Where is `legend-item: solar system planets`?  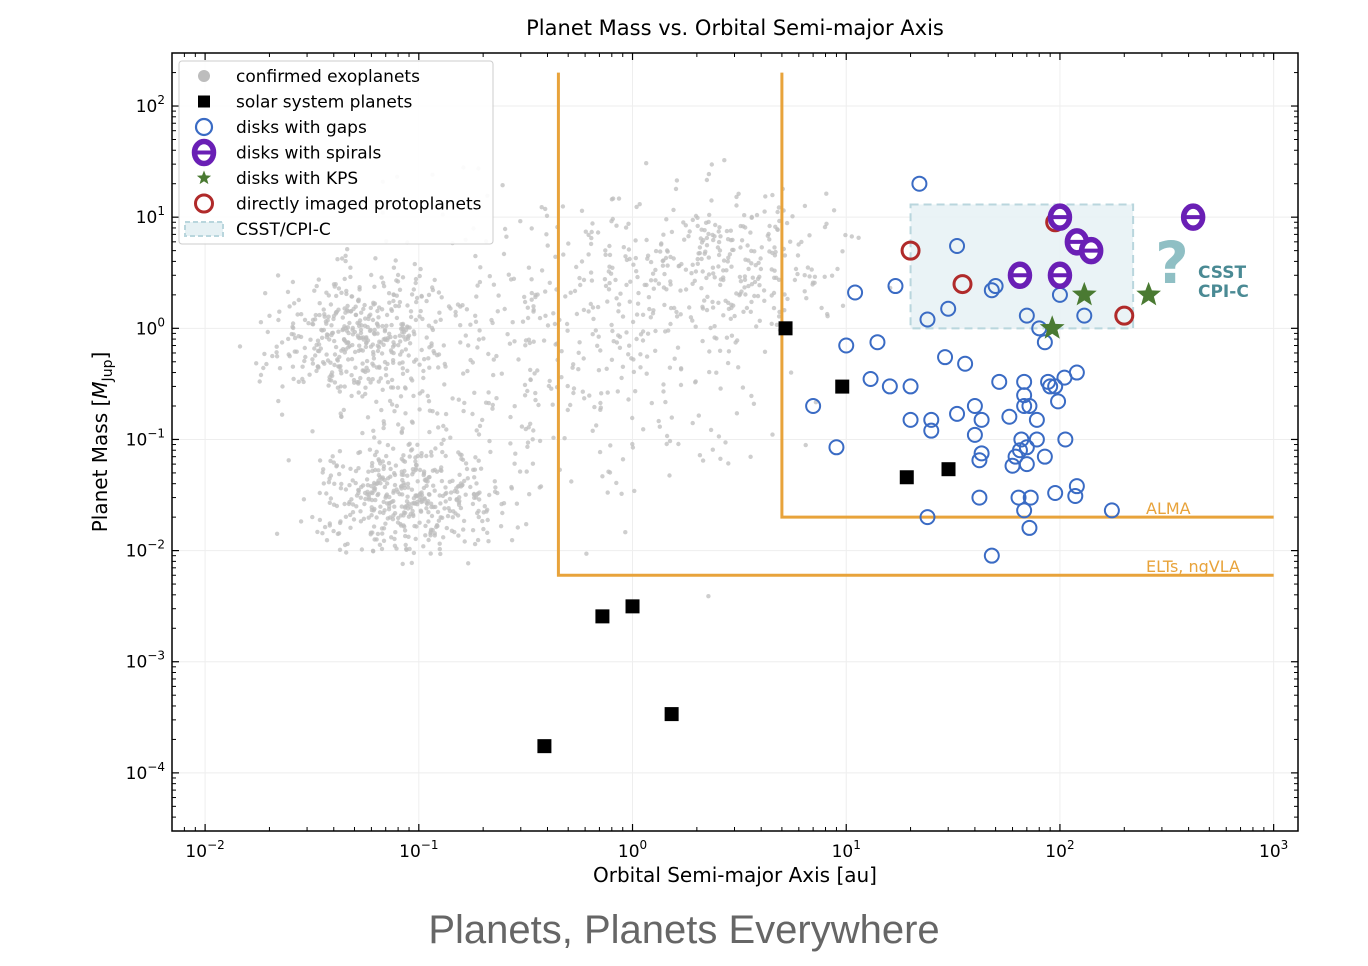
legend-item: solar system planets is located at coordinates (305, 103).